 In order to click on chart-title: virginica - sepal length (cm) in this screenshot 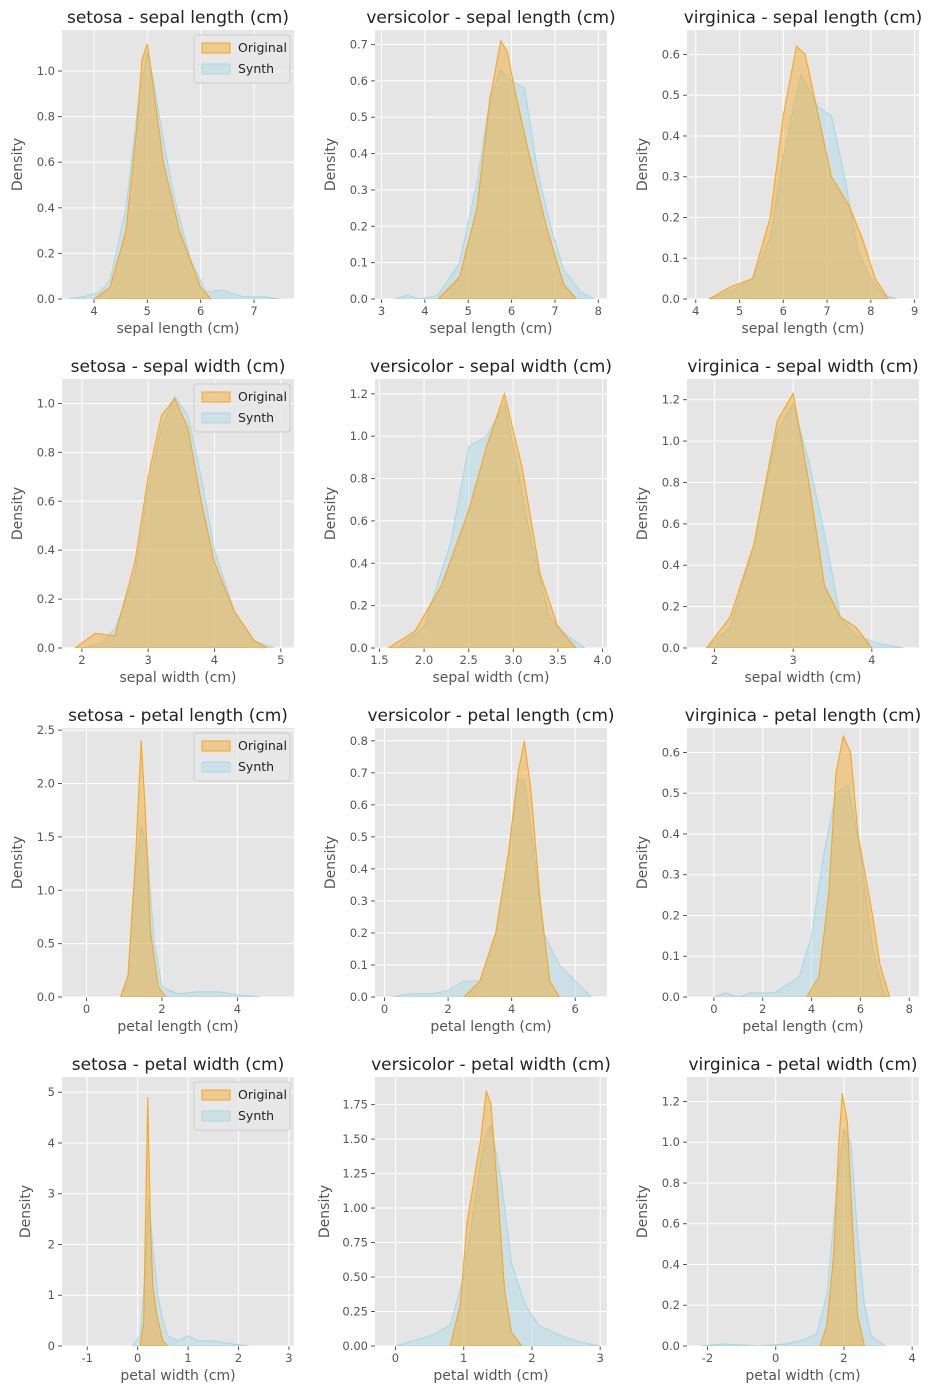, I will do `click(803, 18)`.